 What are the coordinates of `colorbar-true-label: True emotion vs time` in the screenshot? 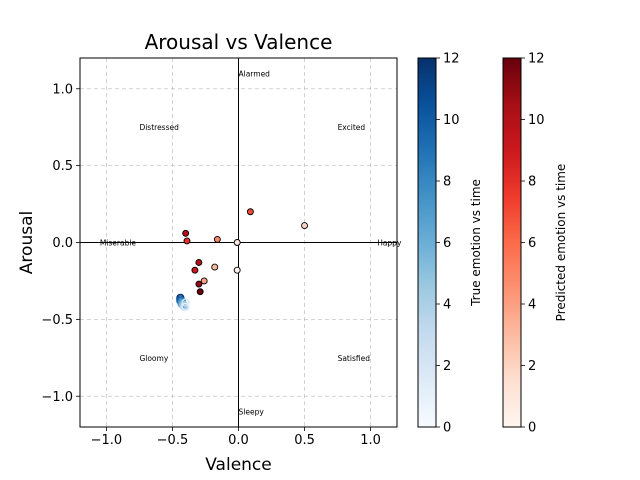 It's located at (476, 243).